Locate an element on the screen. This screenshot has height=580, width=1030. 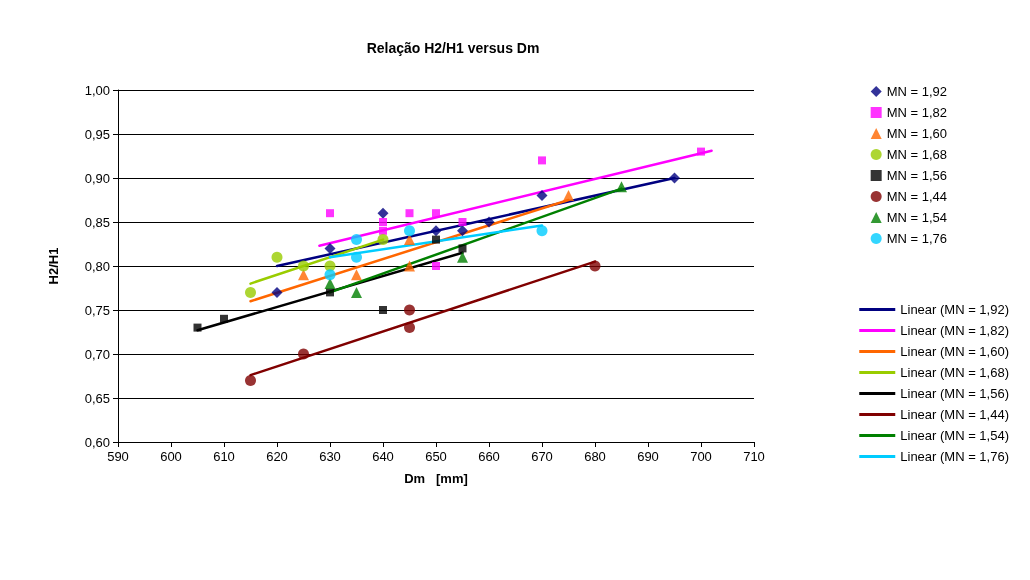
legend-label: MN = 1,82 is located at coordinates (917, 112).